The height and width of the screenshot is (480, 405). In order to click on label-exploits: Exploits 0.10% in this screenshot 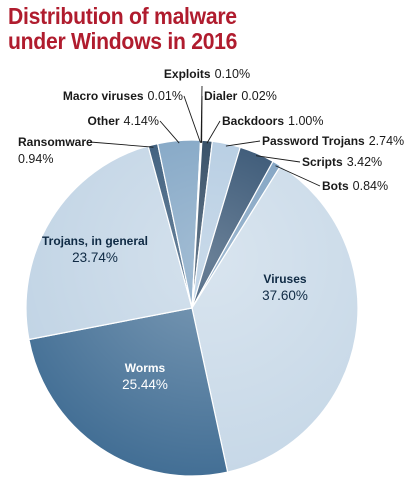, I will do `click(207, 74)`.